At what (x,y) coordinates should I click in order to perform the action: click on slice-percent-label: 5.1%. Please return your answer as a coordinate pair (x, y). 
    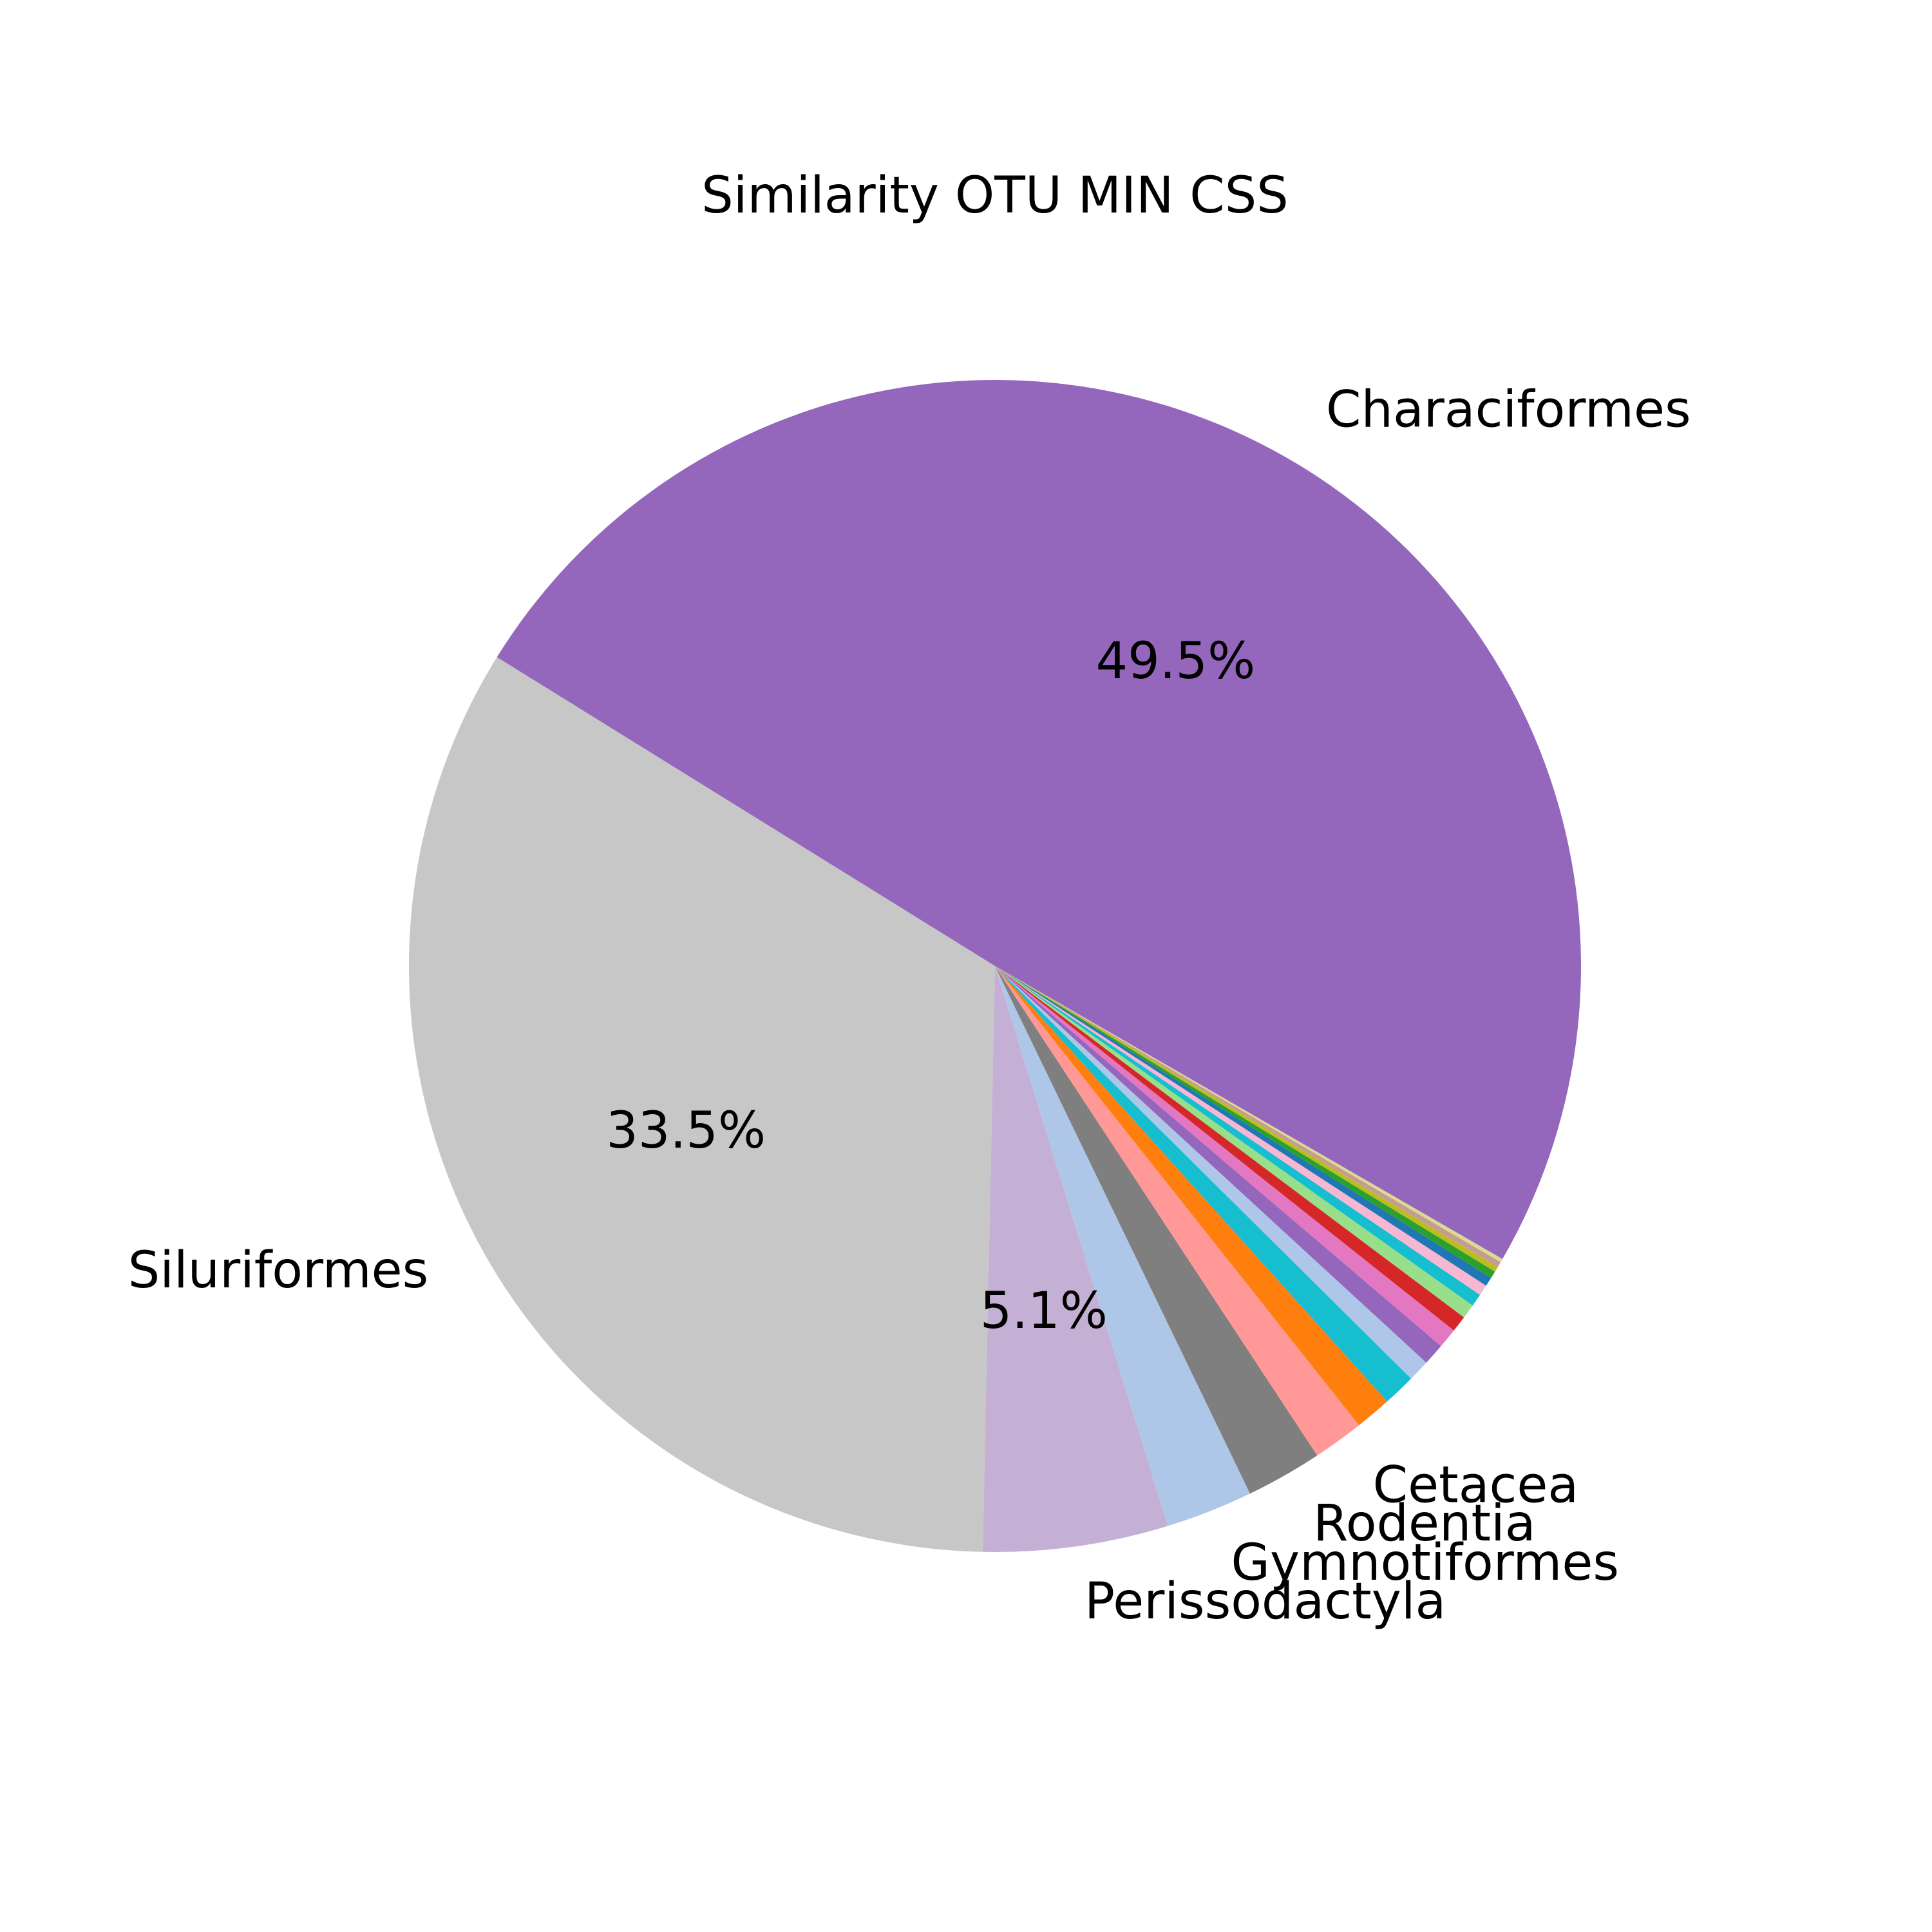
    Looking at the image, I should click on (1044, 1311).